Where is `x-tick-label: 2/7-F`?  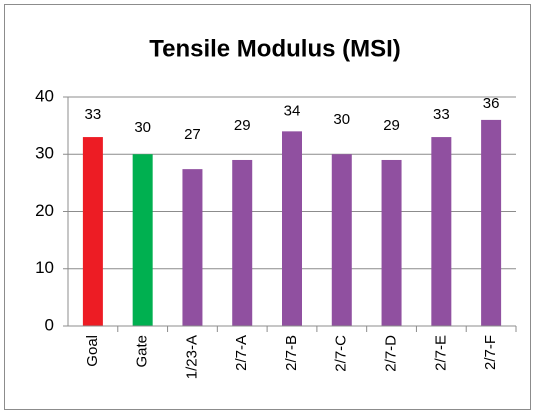
x-tick-label: 2/7-F is located at coordinates (490, 352).